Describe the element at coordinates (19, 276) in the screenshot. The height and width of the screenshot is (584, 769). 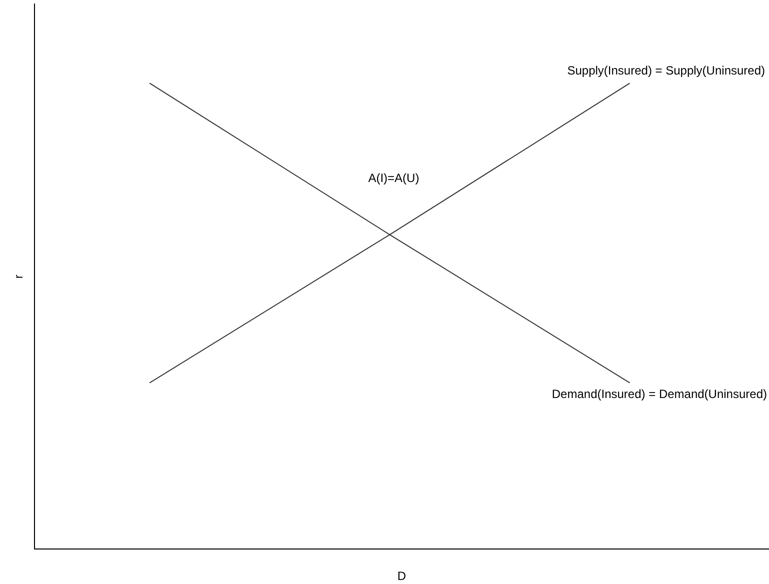
I see `y-axis-title: r` at that location.